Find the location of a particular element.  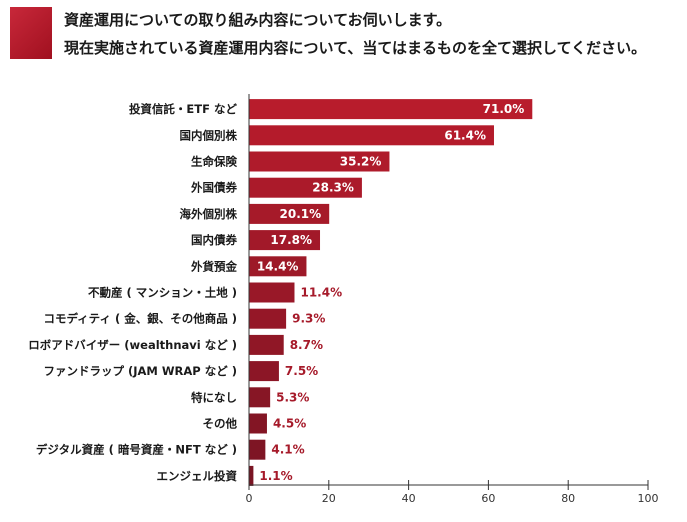

x-tick-label: 100 is located at coordinates (648, 498).